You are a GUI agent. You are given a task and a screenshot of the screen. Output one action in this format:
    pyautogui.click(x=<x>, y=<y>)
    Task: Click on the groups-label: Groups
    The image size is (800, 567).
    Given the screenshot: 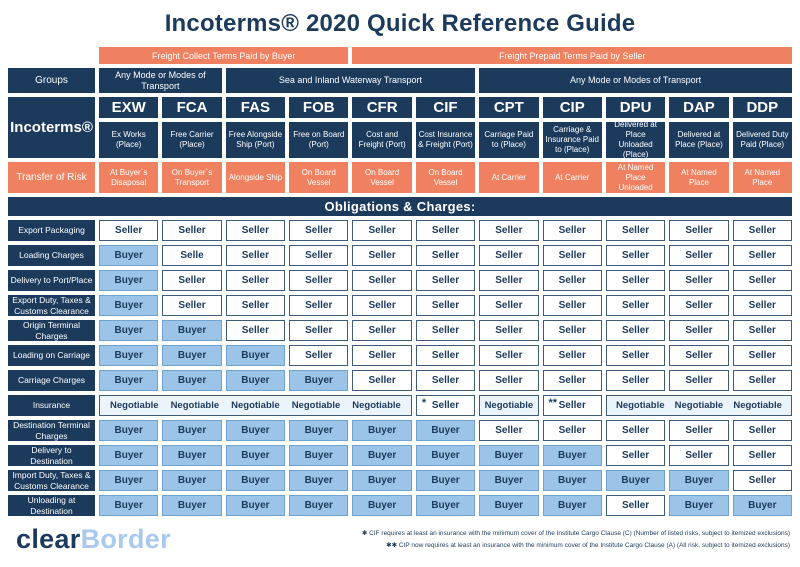 What is the action you would take?
    pyautogui.click(x=51, y=80)
    